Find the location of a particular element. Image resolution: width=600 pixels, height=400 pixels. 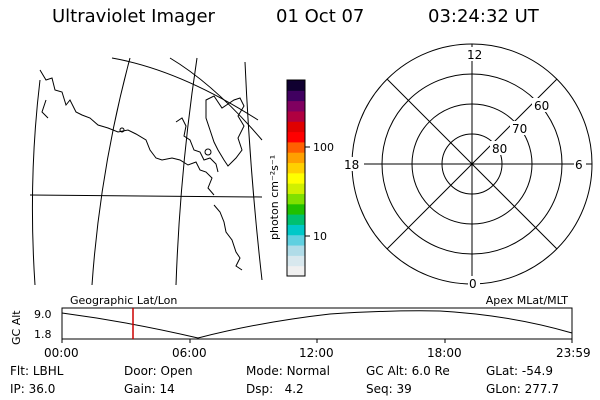

timeline-x-tick: 12:00 is located at coordinates (316, 353).